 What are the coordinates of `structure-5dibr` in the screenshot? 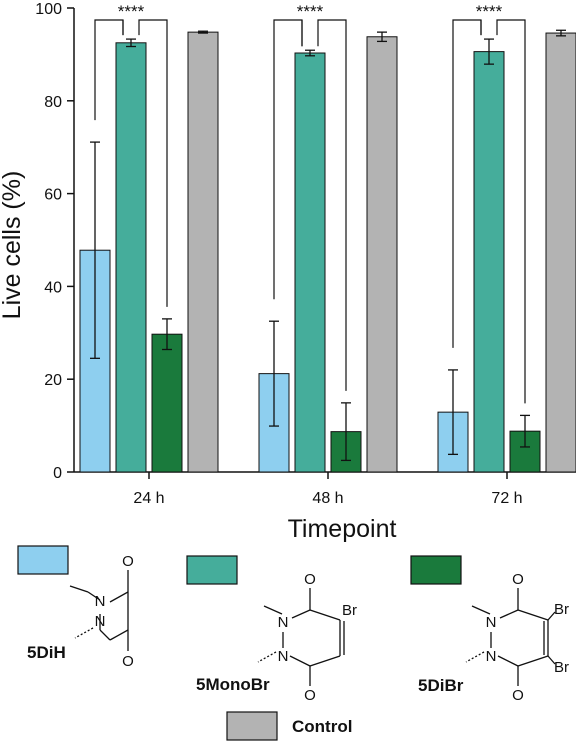 It's located at (510, 637).